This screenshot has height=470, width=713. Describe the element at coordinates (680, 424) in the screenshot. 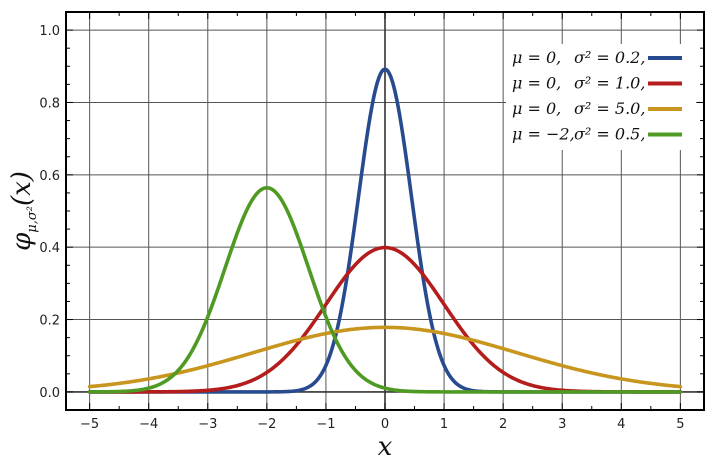

I see `x-tick-label: 5` at that location.